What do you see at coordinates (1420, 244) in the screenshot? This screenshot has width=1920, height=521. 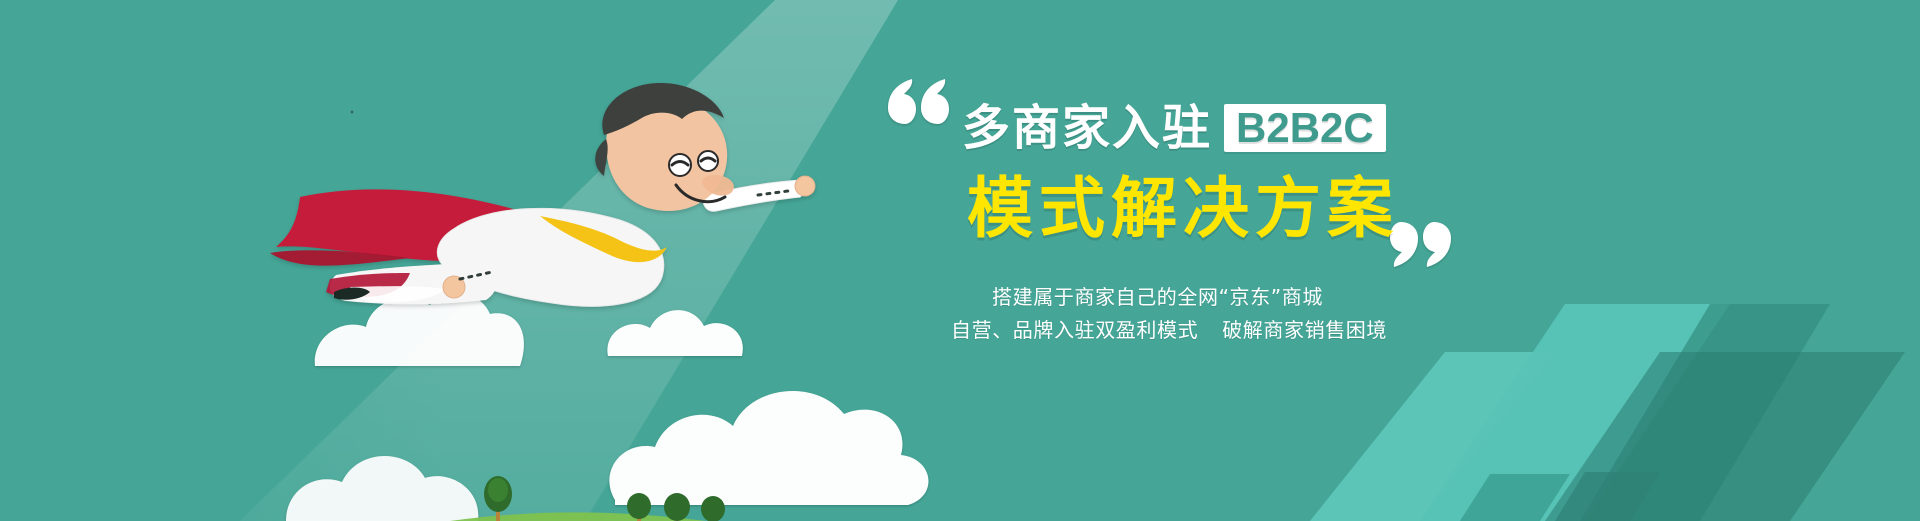 I see `quote-close-icon` at bounding box center [1420, 244].